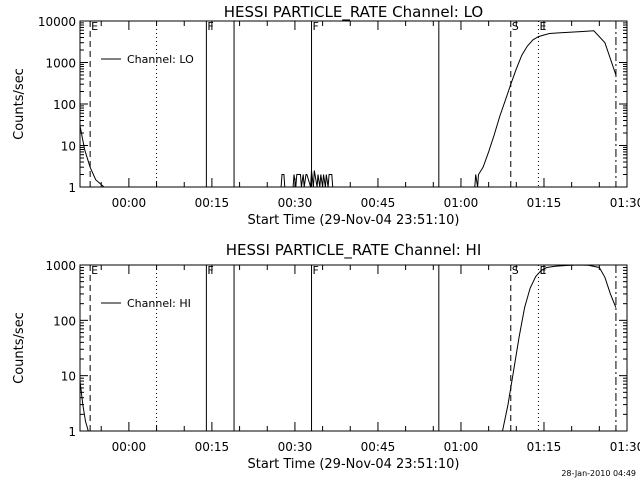 This screenshot has height=480, width=640. Describe the element at coordinates (354, 250) in the screenshot. I see `chart-title: HESSI PARTICLE_RATE Channel: HI` at that location.